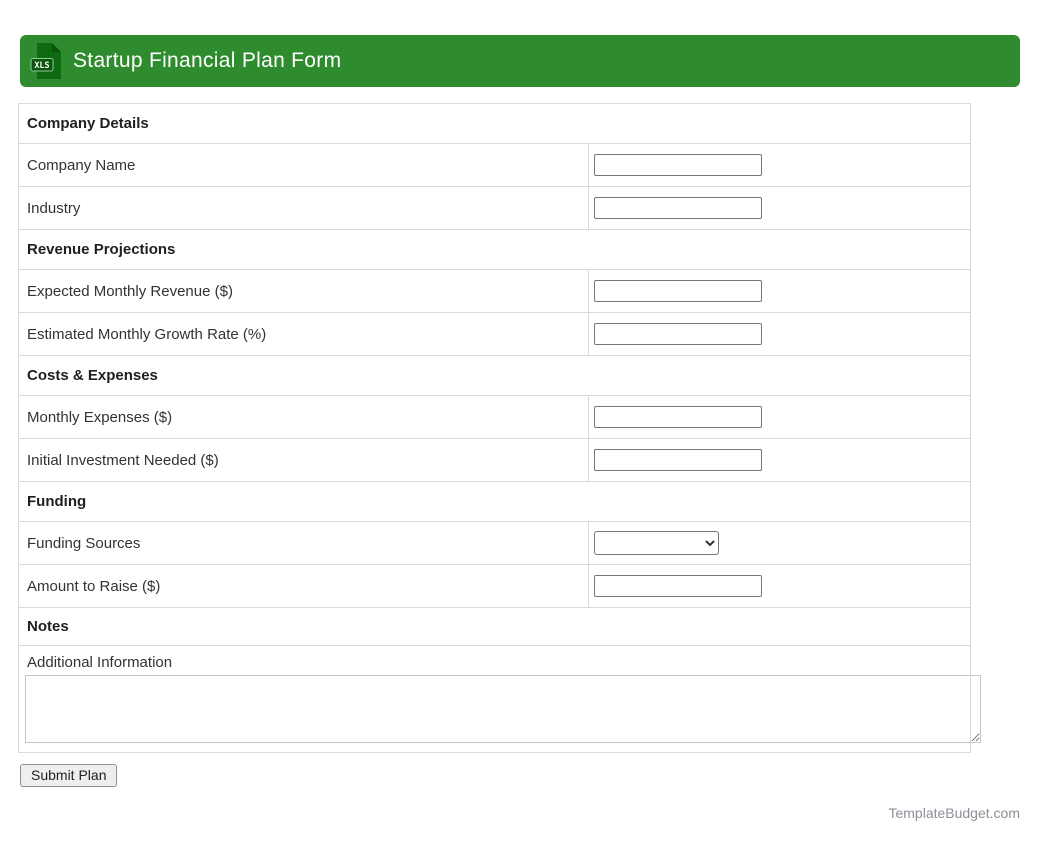  I want to click on field-row-funding-sources: Funding Sources, so click(495, 543).